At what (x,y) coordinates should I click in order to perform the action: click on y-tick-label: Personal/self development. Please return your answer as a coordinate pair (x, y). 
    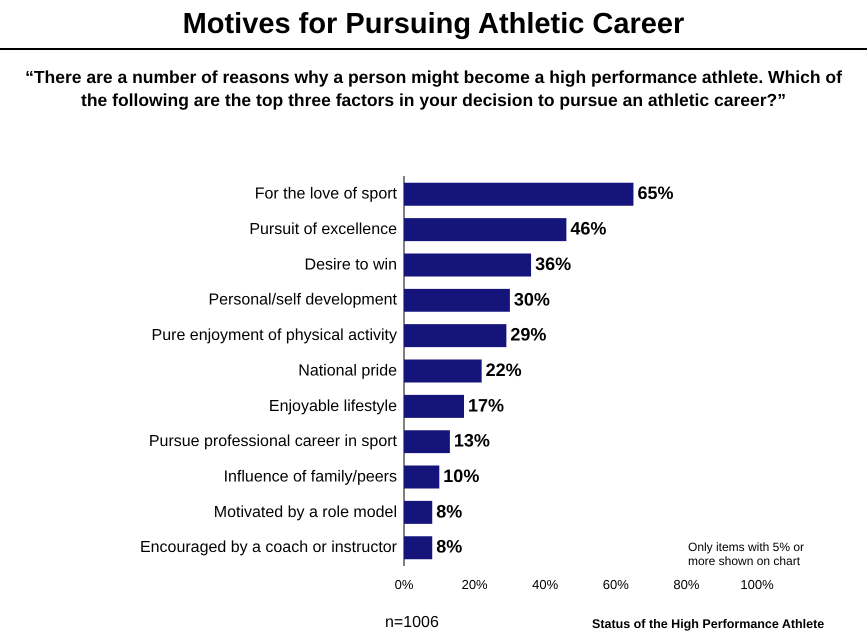
    Looking at the image, I should click on (303, 300).